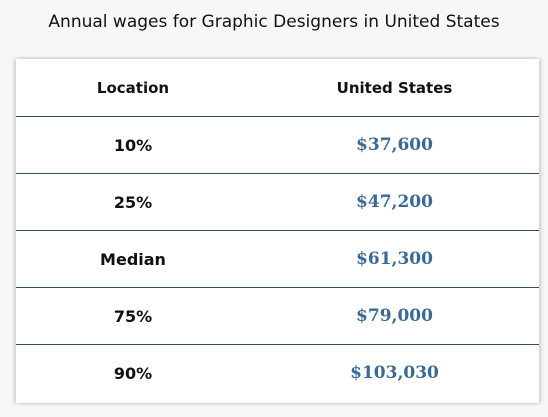  I want to click on row-label-10th-percentile: 10%, so click(133, 145).